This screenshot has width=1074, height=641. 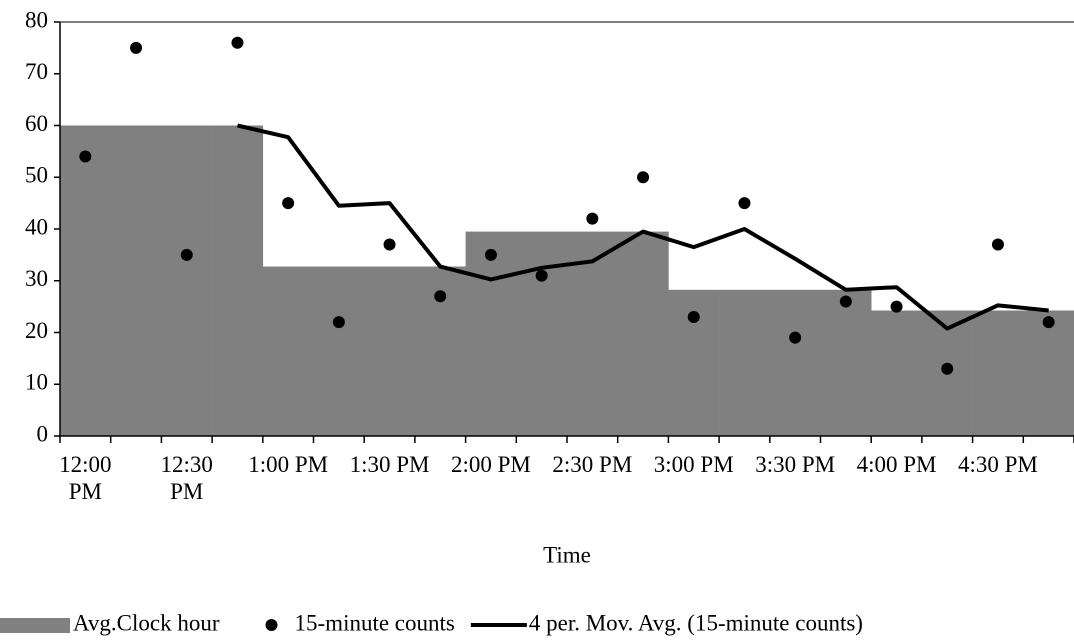 What do you see at coordinates (43, 433) in the screenshot?
I see `y-tick-label: 0` at bounding box center [43, 433].